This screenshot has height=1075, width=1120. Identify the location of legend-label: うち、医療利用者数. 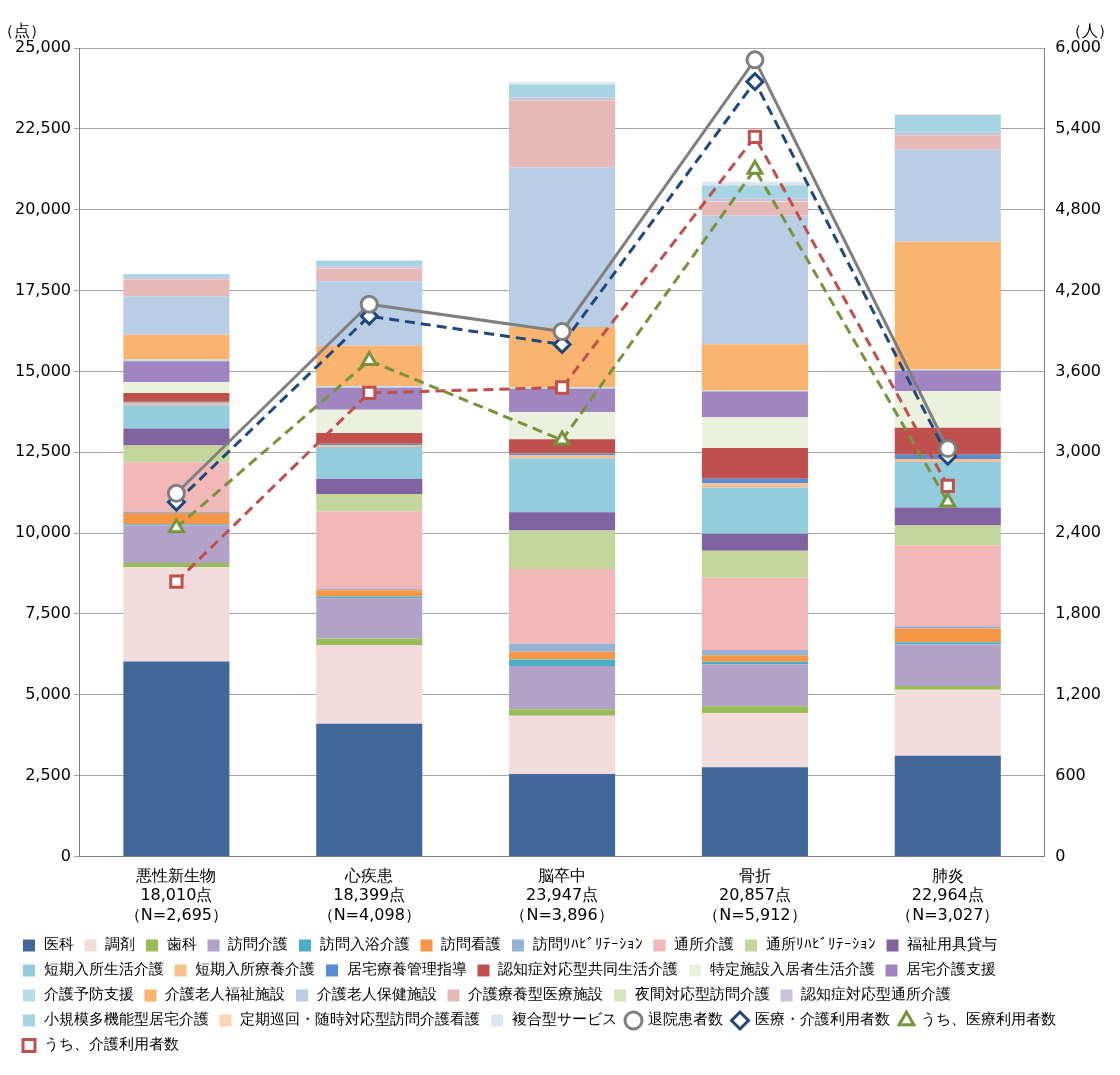
(988, 1019).